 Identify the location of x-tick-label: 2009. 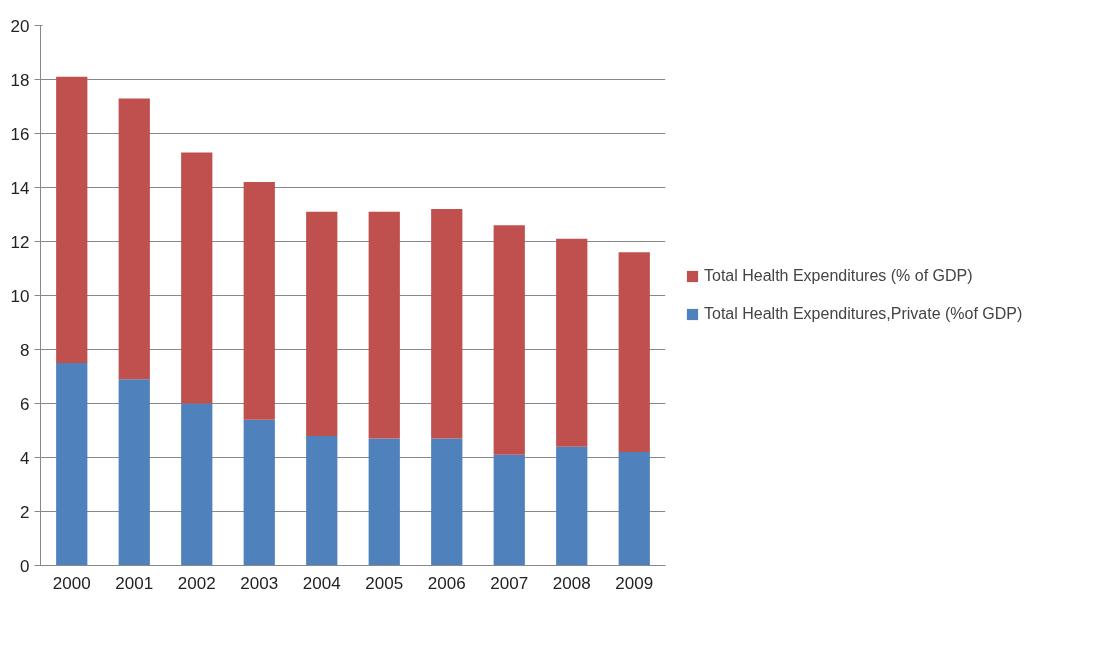
(634, 583).